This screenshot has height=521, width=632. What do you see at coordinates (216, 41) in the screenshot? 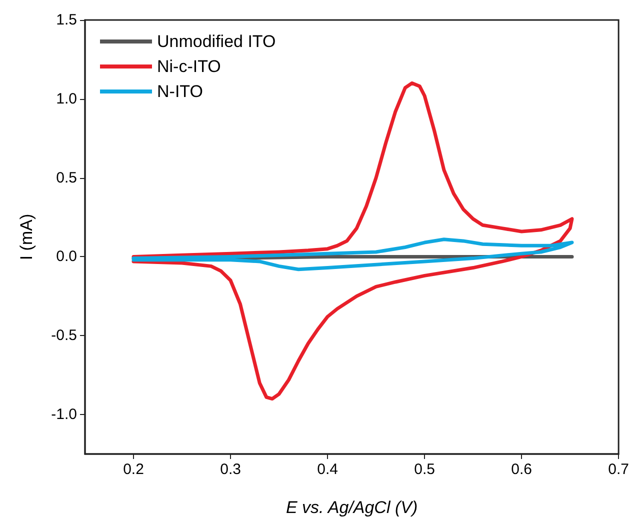
I see `legend-label: Unmodified ITO` at bounding box center [216, 41].